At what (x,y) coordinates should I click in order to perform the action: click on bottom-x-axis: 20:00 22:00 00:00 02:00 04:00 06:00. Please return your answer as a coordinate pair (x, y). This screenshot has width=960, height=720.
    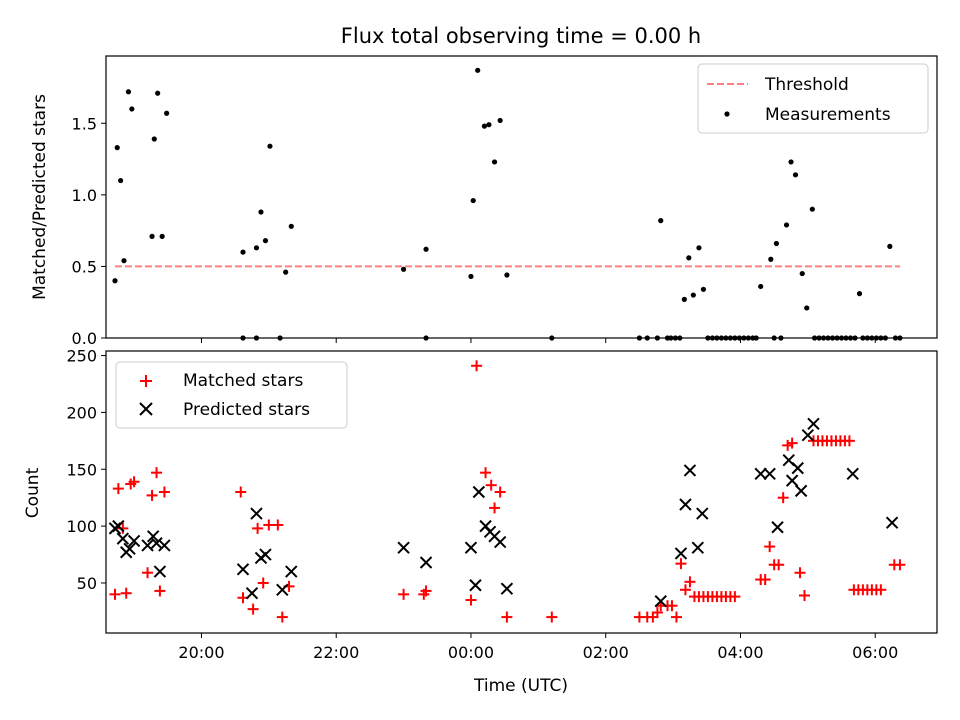
    Looking at the image, I should click on (538, 647).